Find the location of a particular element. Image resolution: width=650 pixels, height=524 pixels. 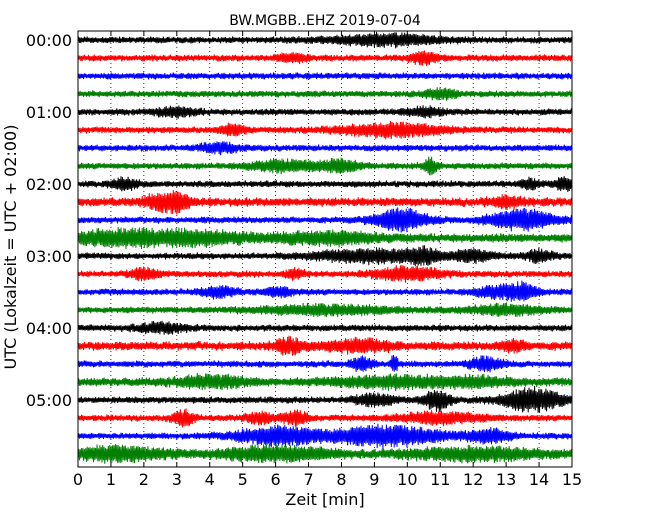

x-tick-label: 1 is located at coordinates (111, 479).